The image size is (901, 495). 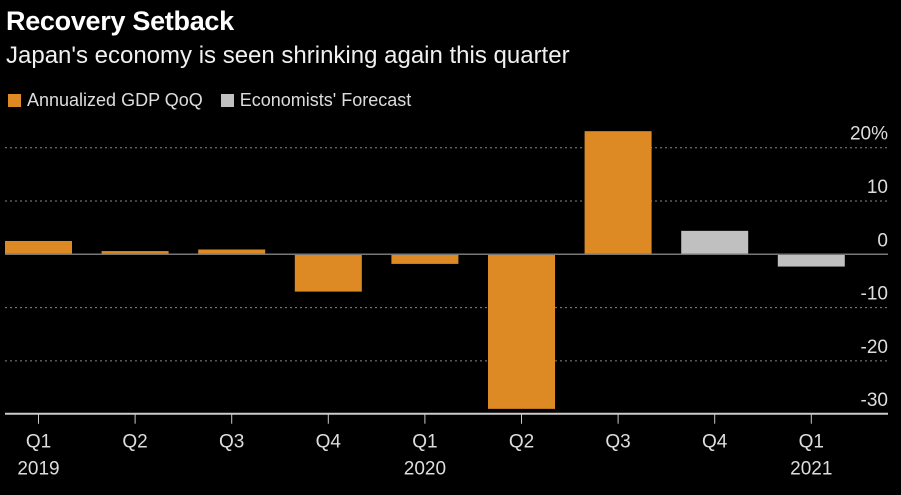 I want to click on y-tick-label: 0, so click(x=882, y=240).